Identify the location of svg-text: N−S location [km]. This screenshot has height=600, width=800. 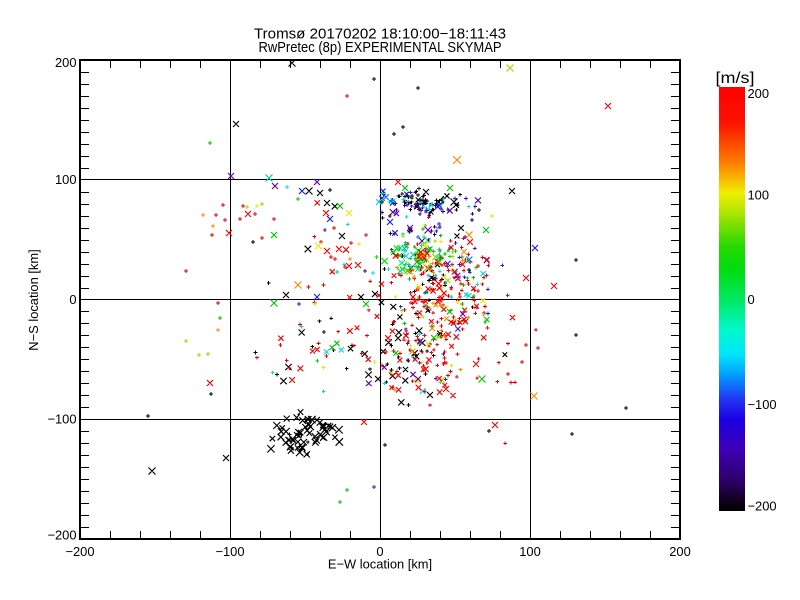
(33, 299).